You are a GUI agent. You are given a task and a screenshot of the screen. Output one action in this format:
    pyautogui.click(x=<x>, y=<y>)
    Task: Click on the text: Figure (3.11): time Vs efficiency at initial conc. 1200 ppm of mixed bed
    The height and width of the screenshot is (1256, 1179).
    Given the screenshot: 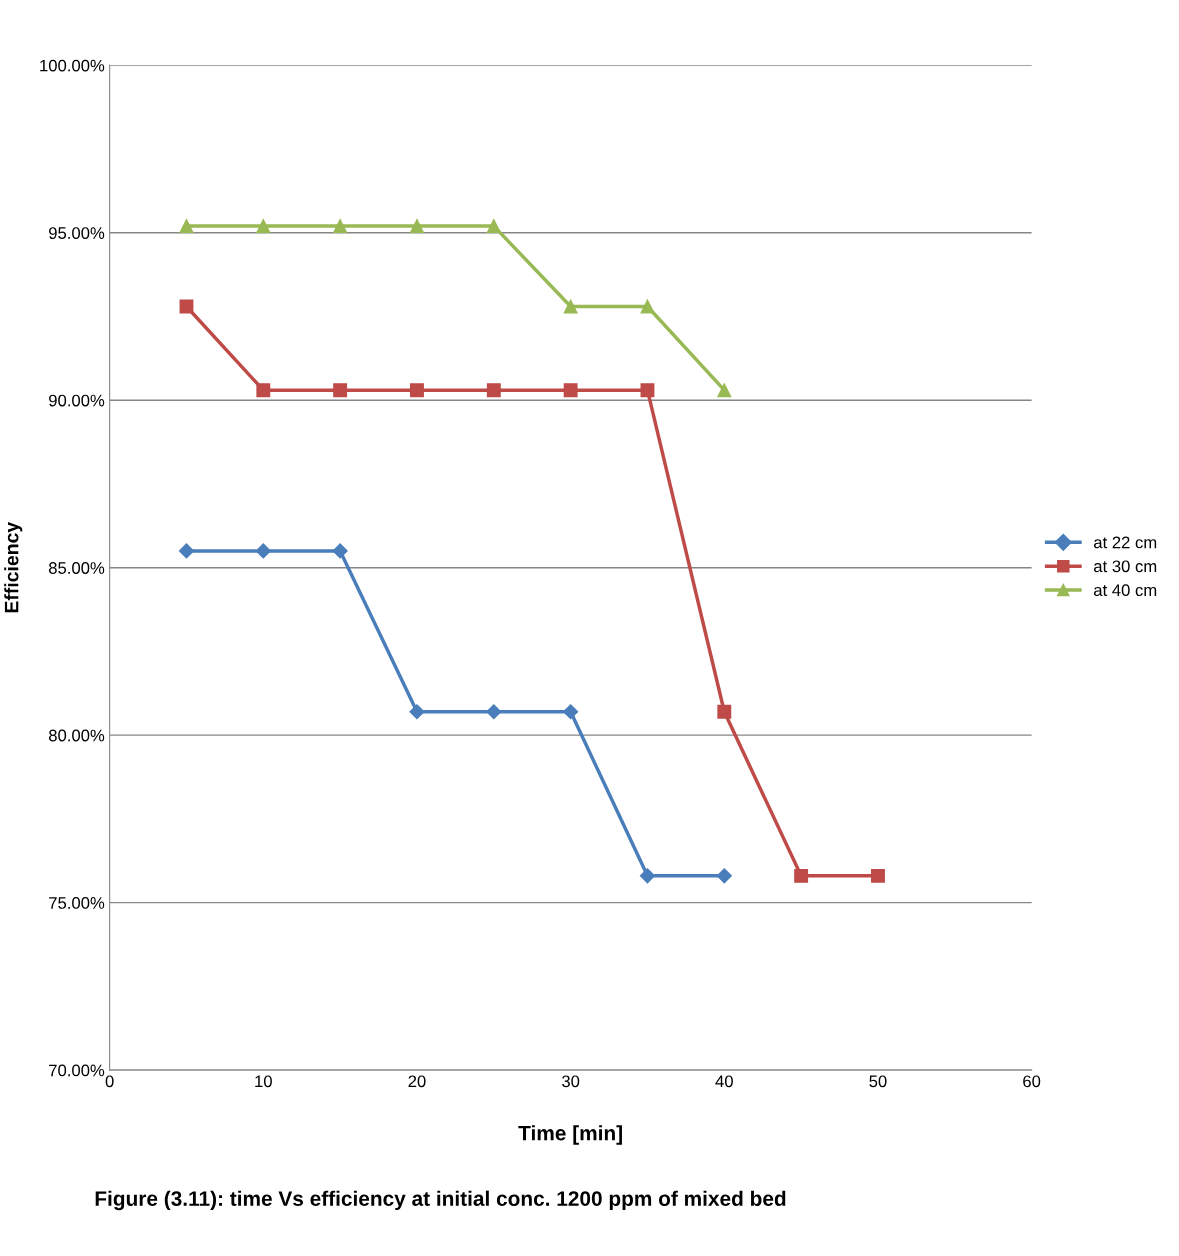 What is the action you would take?
    pyautogui.click(x=440, y=1200)
    